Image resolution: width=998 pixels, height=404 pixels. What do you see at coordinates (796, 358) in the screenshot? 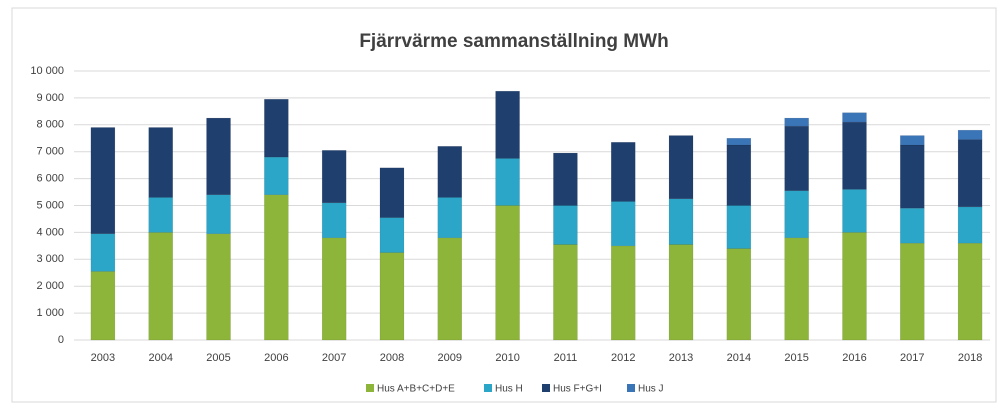
I see `x-tick-label: 2015` at bounding box center [796, 358].